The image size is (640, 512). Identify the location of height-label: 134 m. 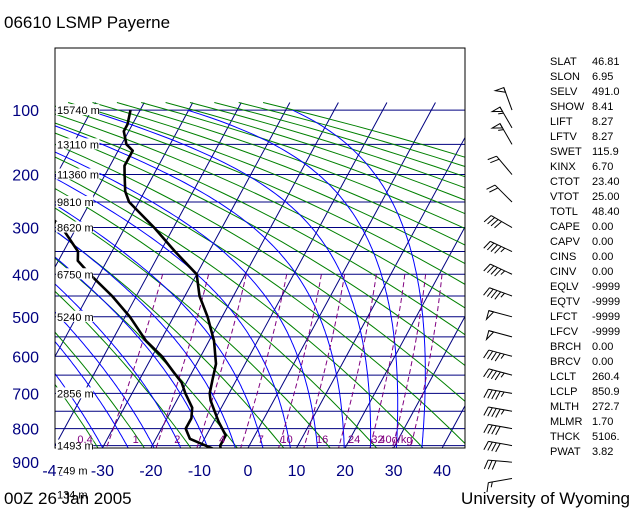
(72, 495).